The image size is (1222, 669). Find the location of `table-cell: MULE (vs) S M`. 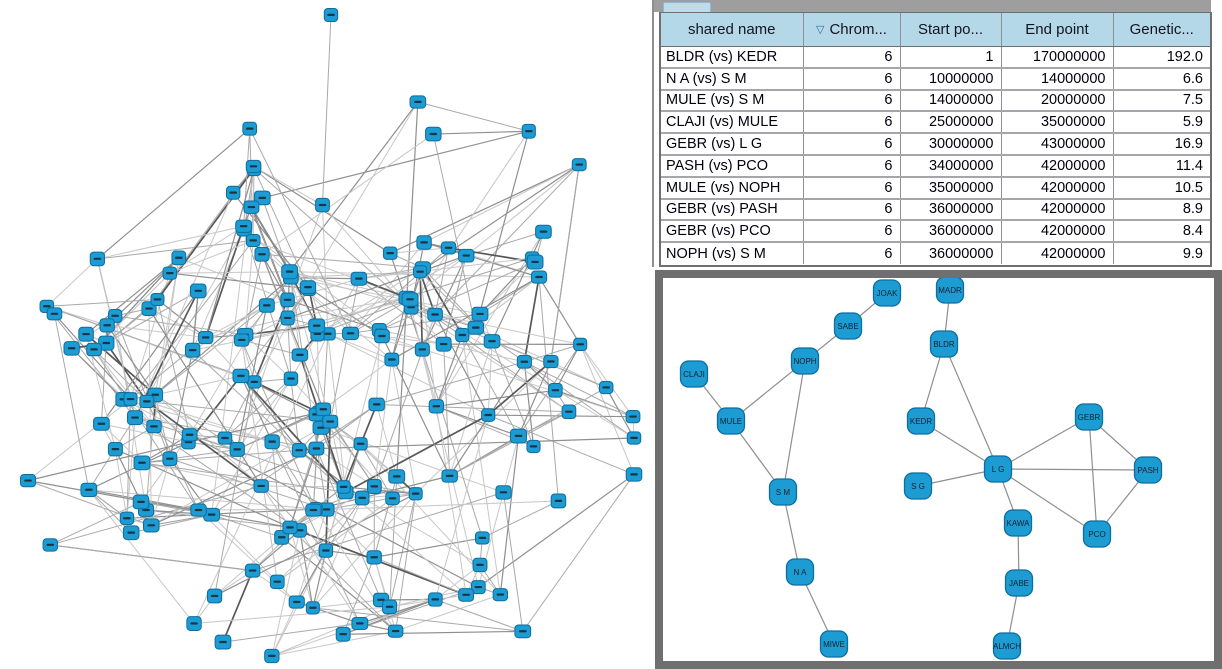

table-cell: MULE (vs) S M is located at coordinates (732, 101).